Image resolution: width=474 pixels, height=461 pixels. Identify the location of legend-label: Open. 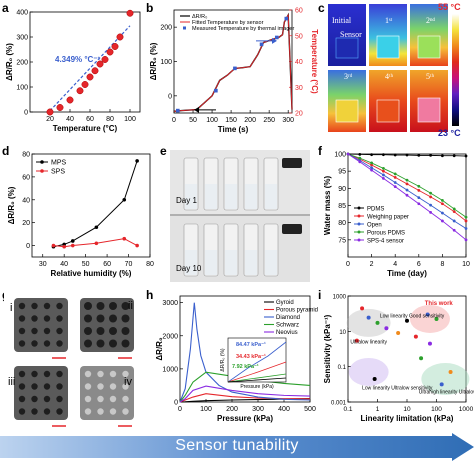
(374, 225).